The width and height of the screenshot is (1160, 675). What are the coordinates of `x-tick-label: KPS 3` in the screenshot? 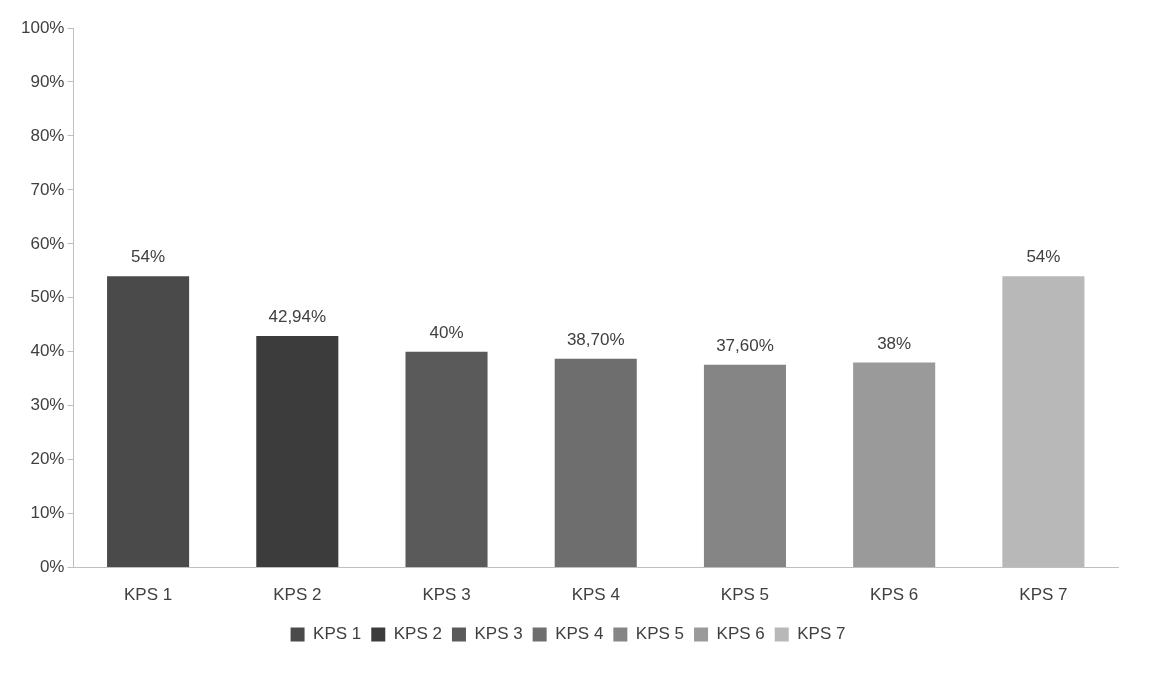 It's located at (446, 595).